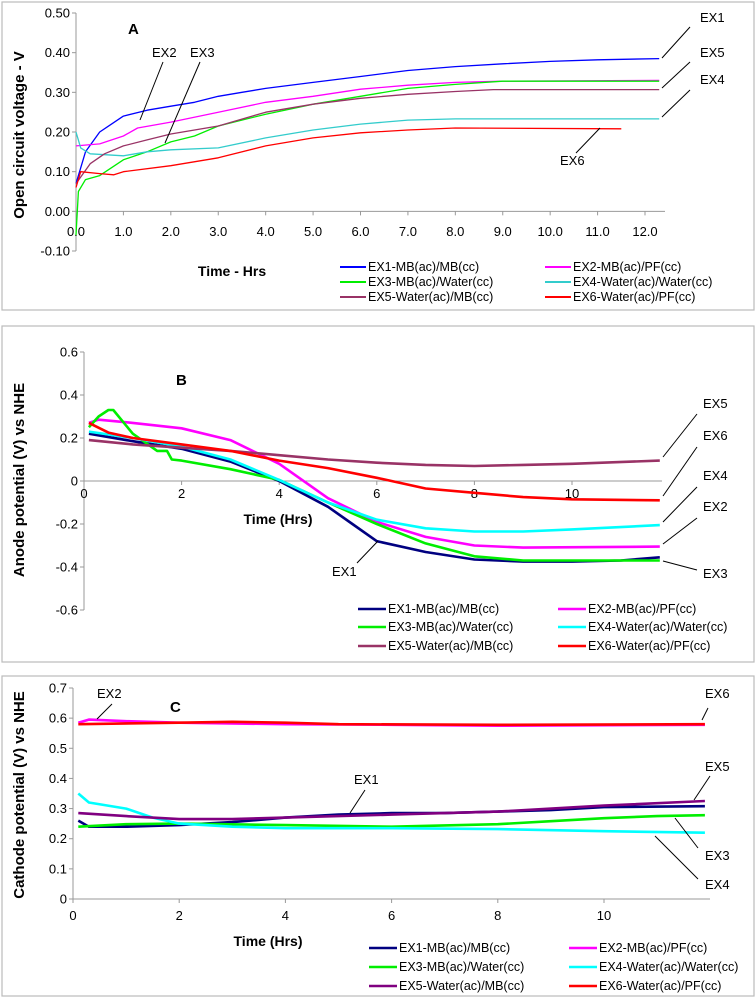 This screenshot has height=1000, width=756. I want to click on y-tick-label: 0.5, so click(58, 748).